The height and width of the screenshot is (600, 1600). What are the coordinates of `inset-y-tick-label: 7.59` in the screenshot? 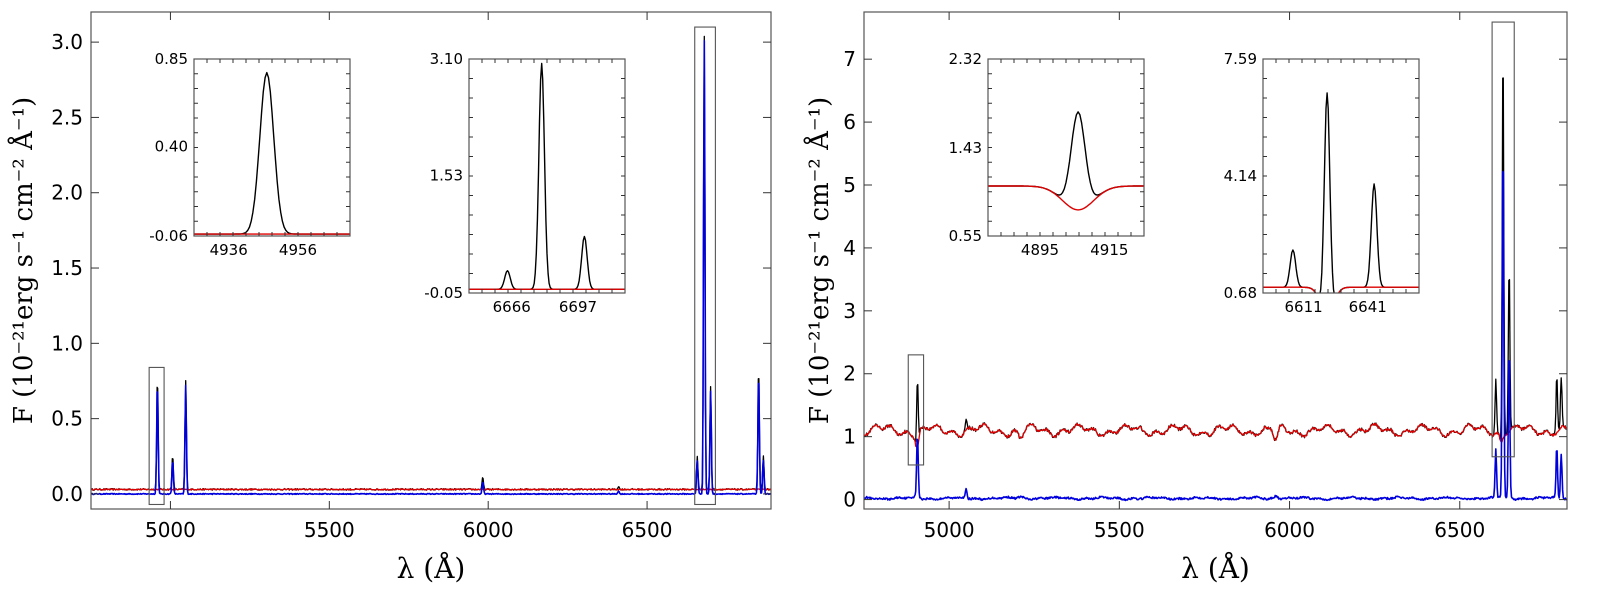 It's located at (1240, 59).